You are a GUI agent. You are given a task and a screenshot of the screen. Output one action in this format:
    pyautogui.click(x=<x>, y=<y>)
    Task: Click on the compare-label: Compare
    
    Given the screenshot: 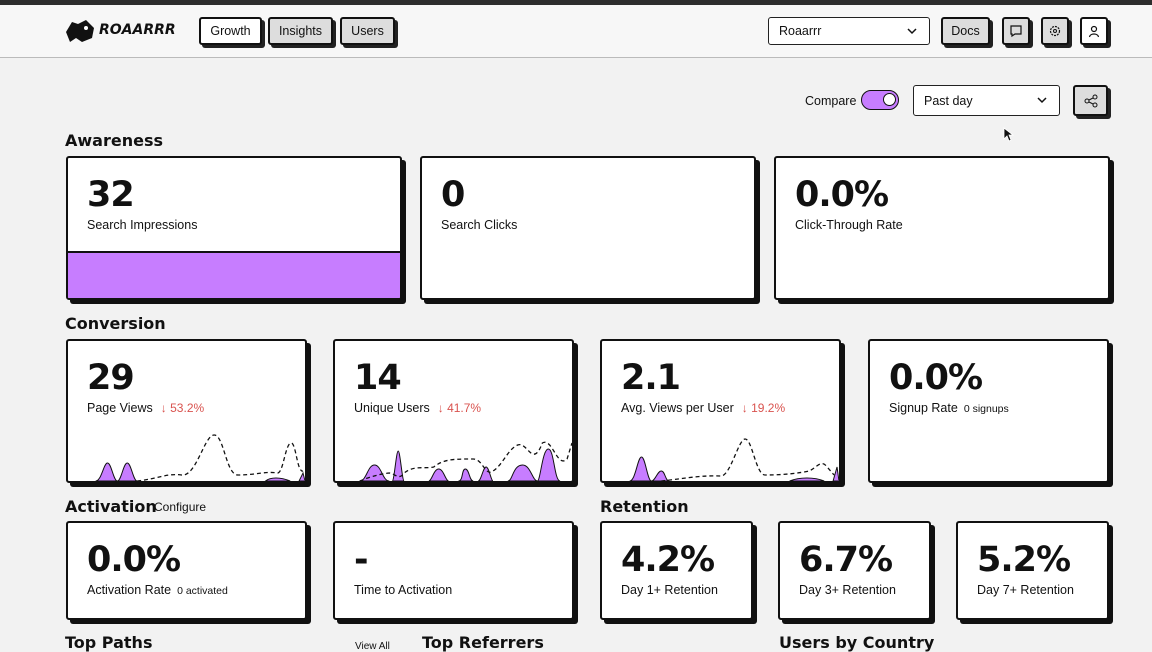 What is the action you would take?
    pyautogui.click(x=831, y=101)
    